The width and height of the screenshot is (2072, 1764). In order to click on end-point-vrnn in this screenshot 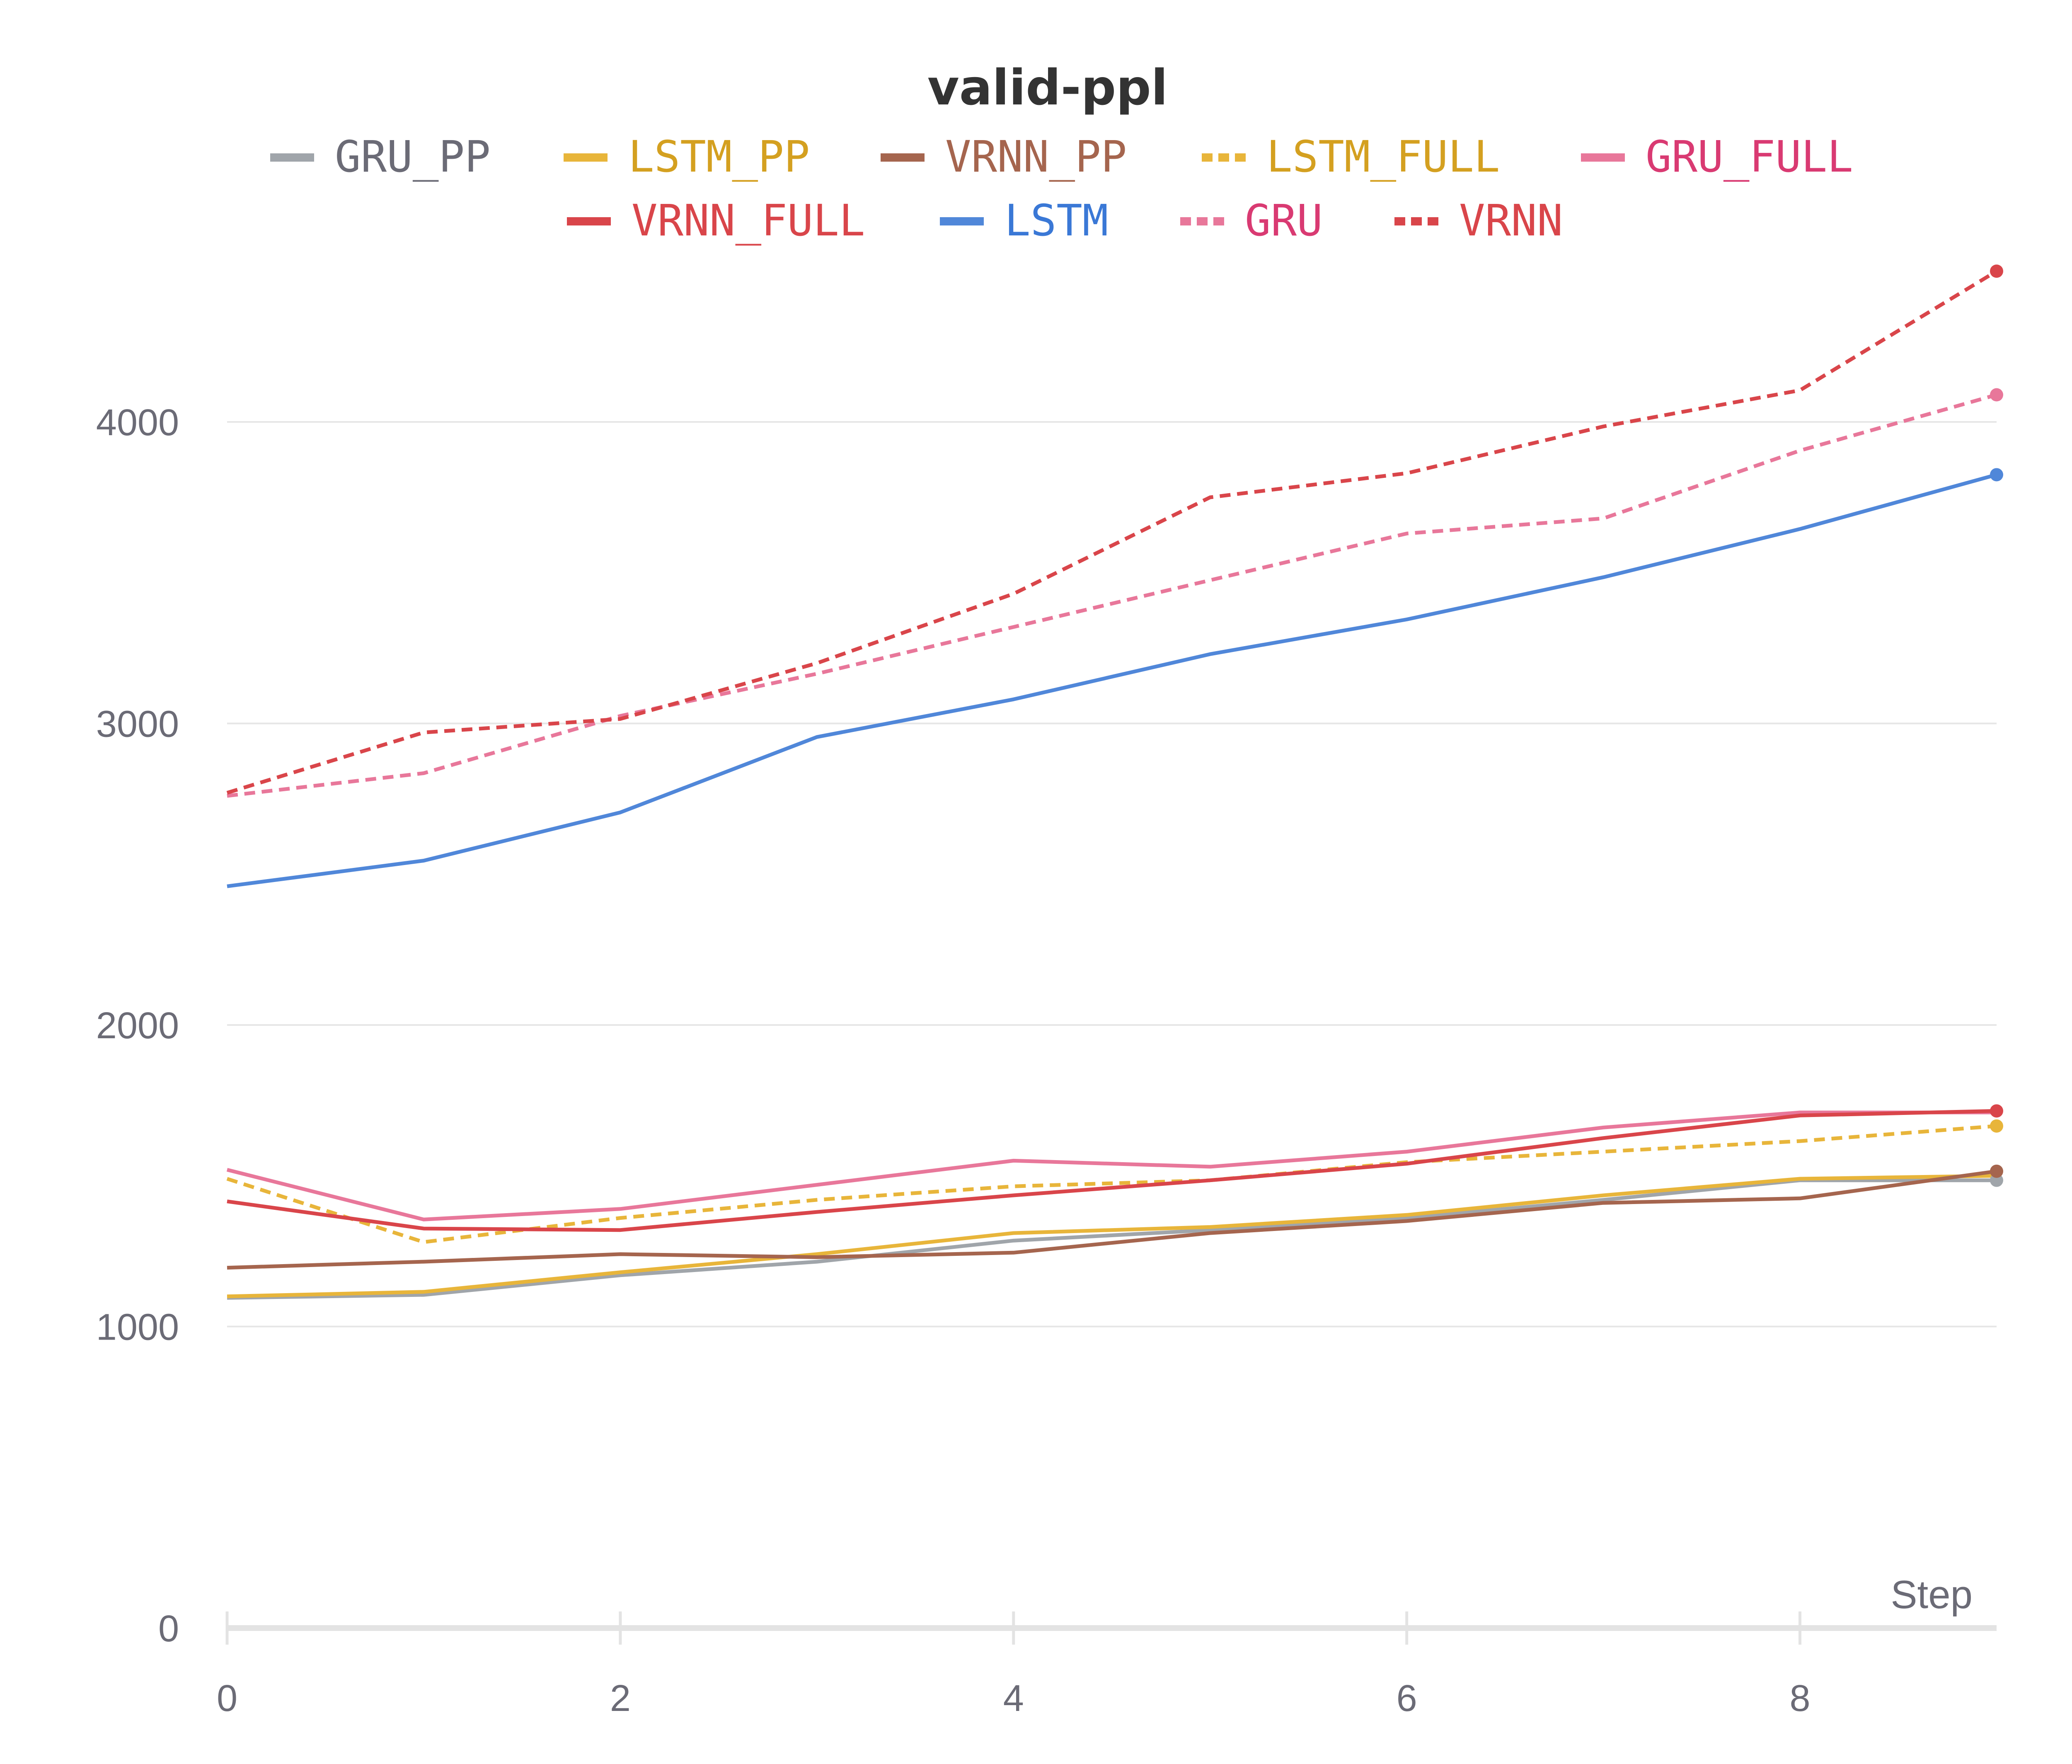, I will do `click(1996, 271)`.